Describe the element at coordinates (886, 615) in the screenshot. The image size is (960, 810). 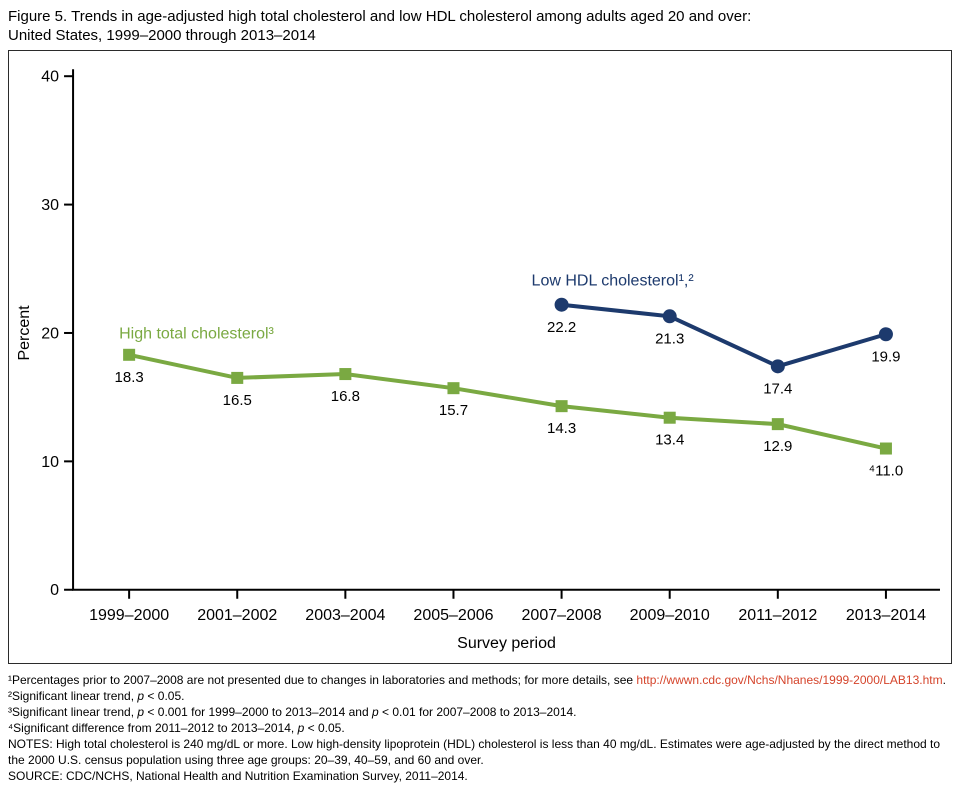
I see `x-axis-tick-label: 2013–2014` at that location.